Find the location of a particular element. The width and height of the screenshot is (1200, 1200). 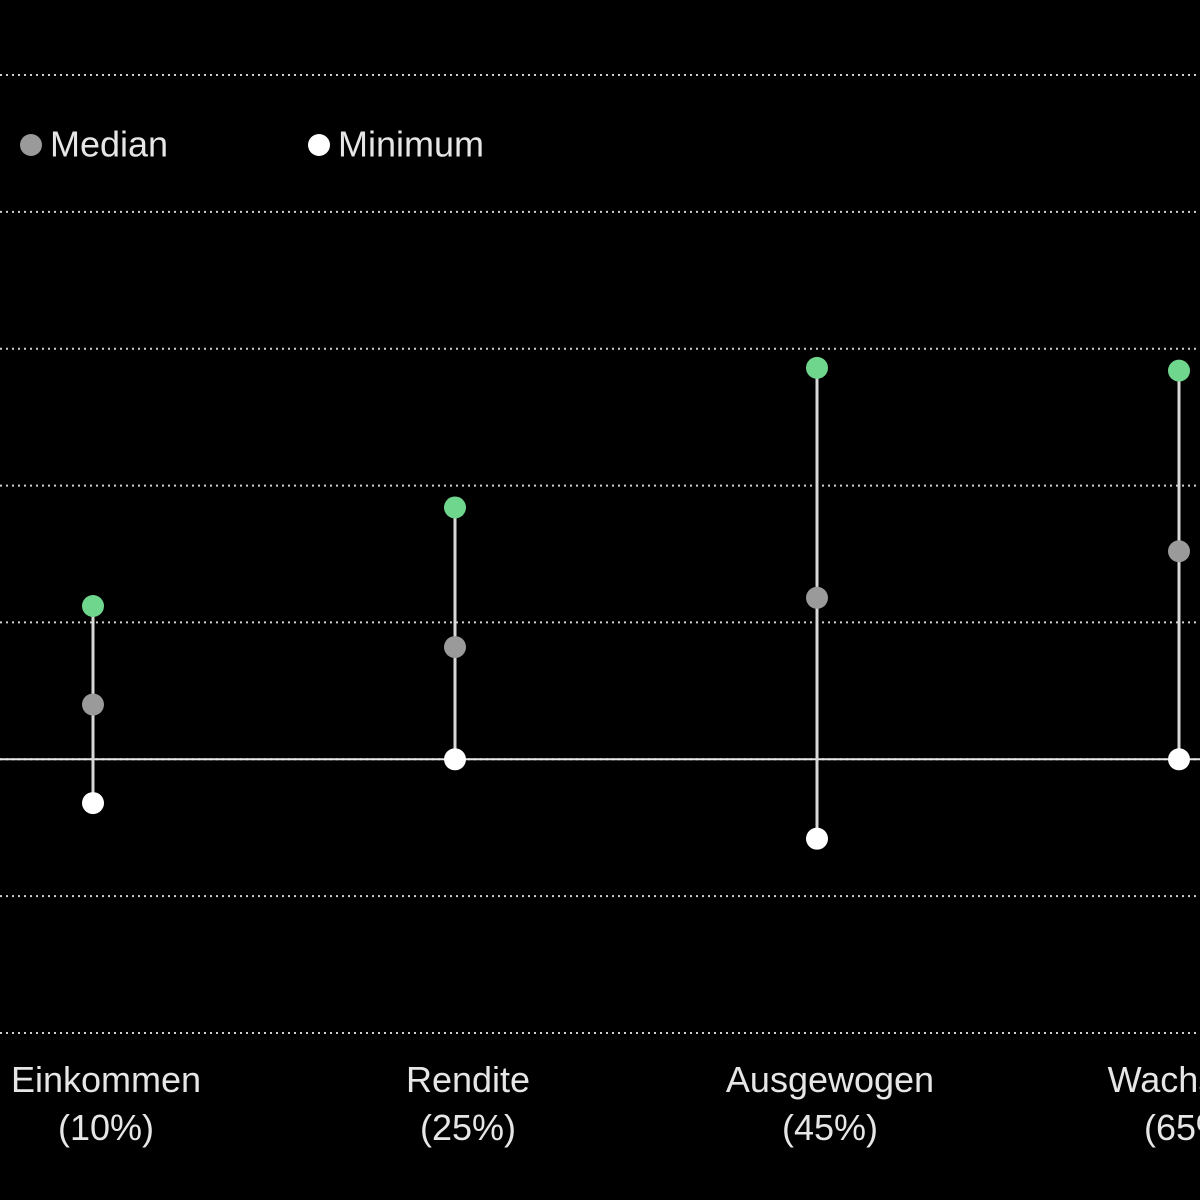

x-tick-label: Ausgewogen (45%) is located at coordinates (830, 1103).